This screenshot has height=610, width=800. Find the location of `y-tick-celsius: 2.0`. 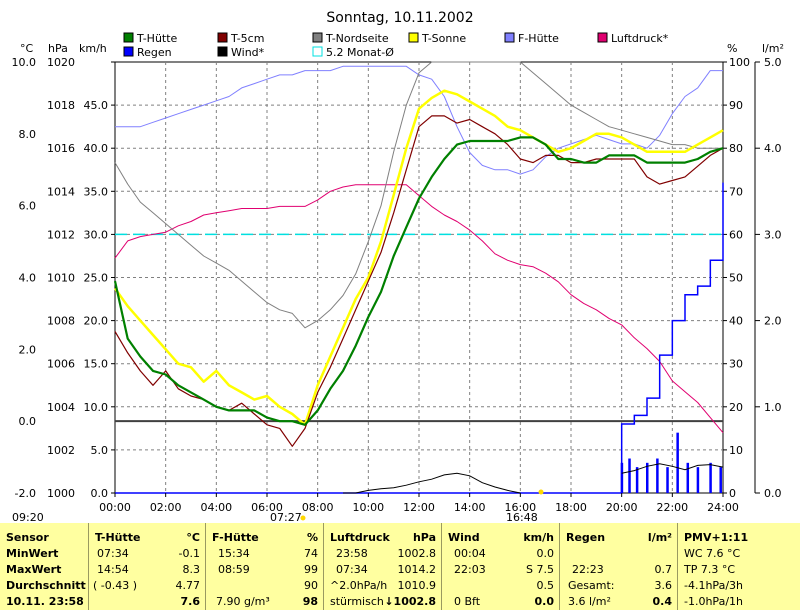

y-tick-celsius: 2.0 is located at coordinates (28, 349).